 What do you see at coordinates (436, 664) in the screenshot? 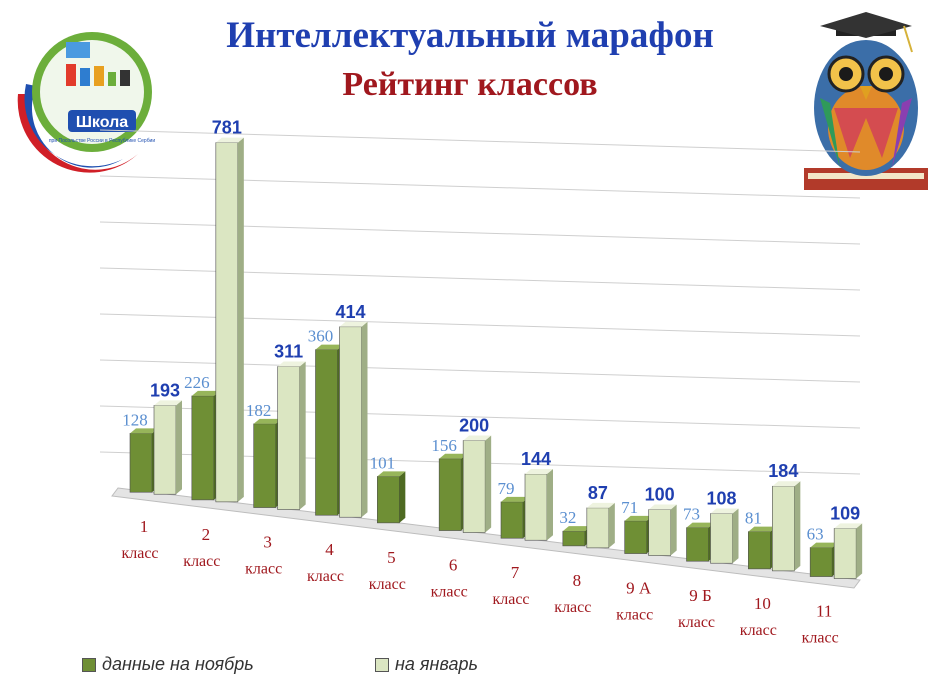
I see `legend-label-january: на январь` at bounding box center [436, 664].